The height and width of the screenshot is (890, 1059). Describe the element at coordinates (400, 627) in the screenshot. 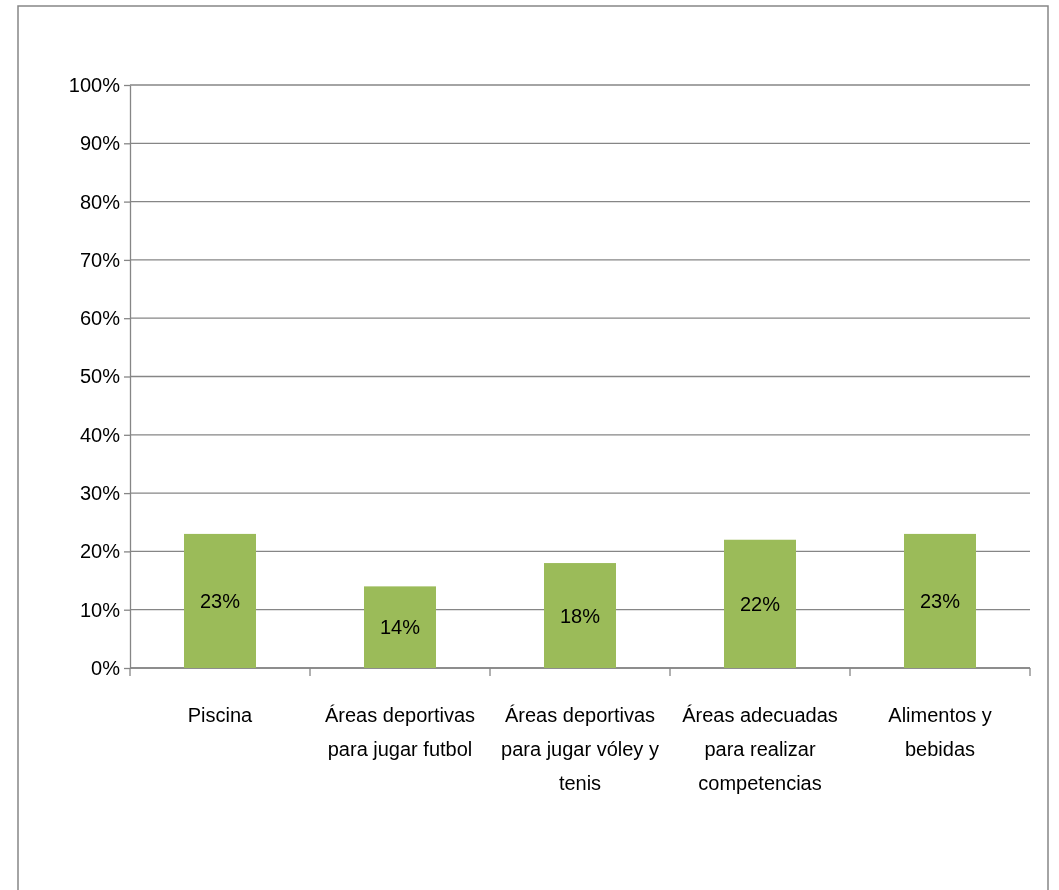

I see `data-label: 14%` at that location.